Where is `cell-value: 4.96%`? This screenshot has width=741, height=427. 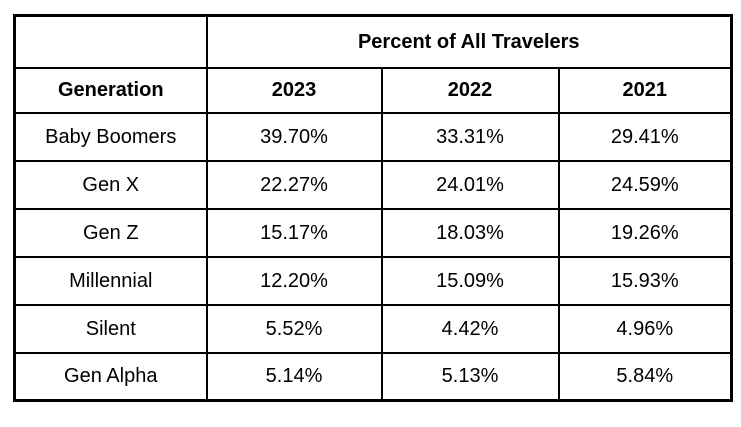
cell-value: 4.96% is located at coordinates (645, 328).